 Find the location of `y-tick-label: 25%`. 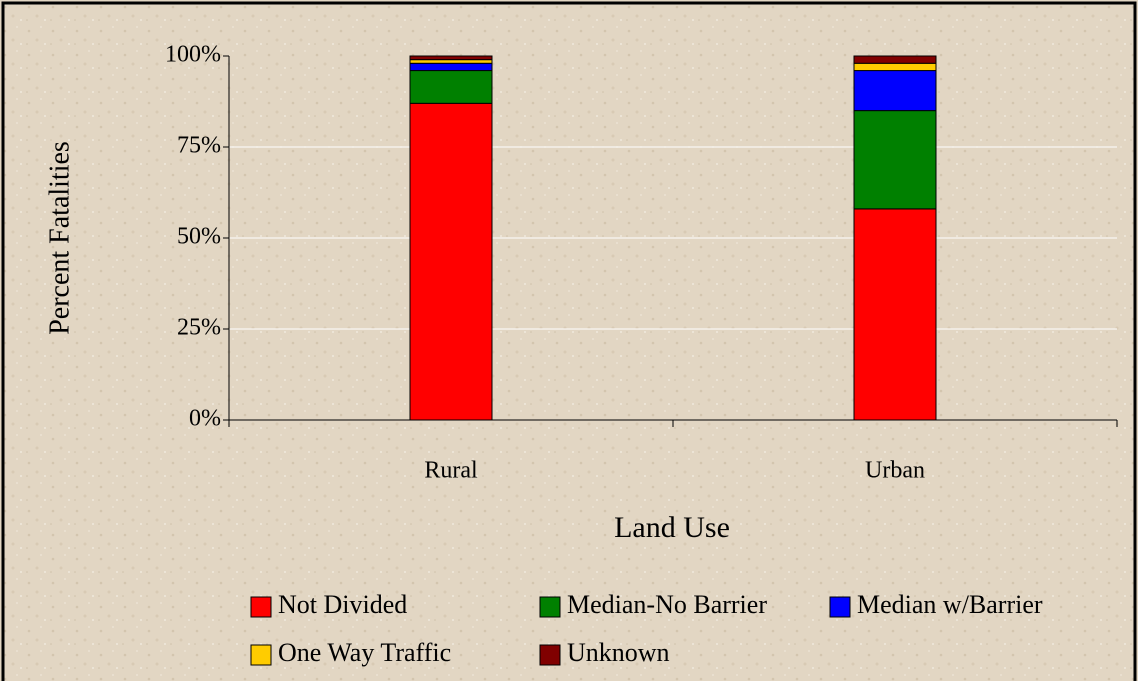

y-tick-label: 25% is located at coordinates (199, 328).